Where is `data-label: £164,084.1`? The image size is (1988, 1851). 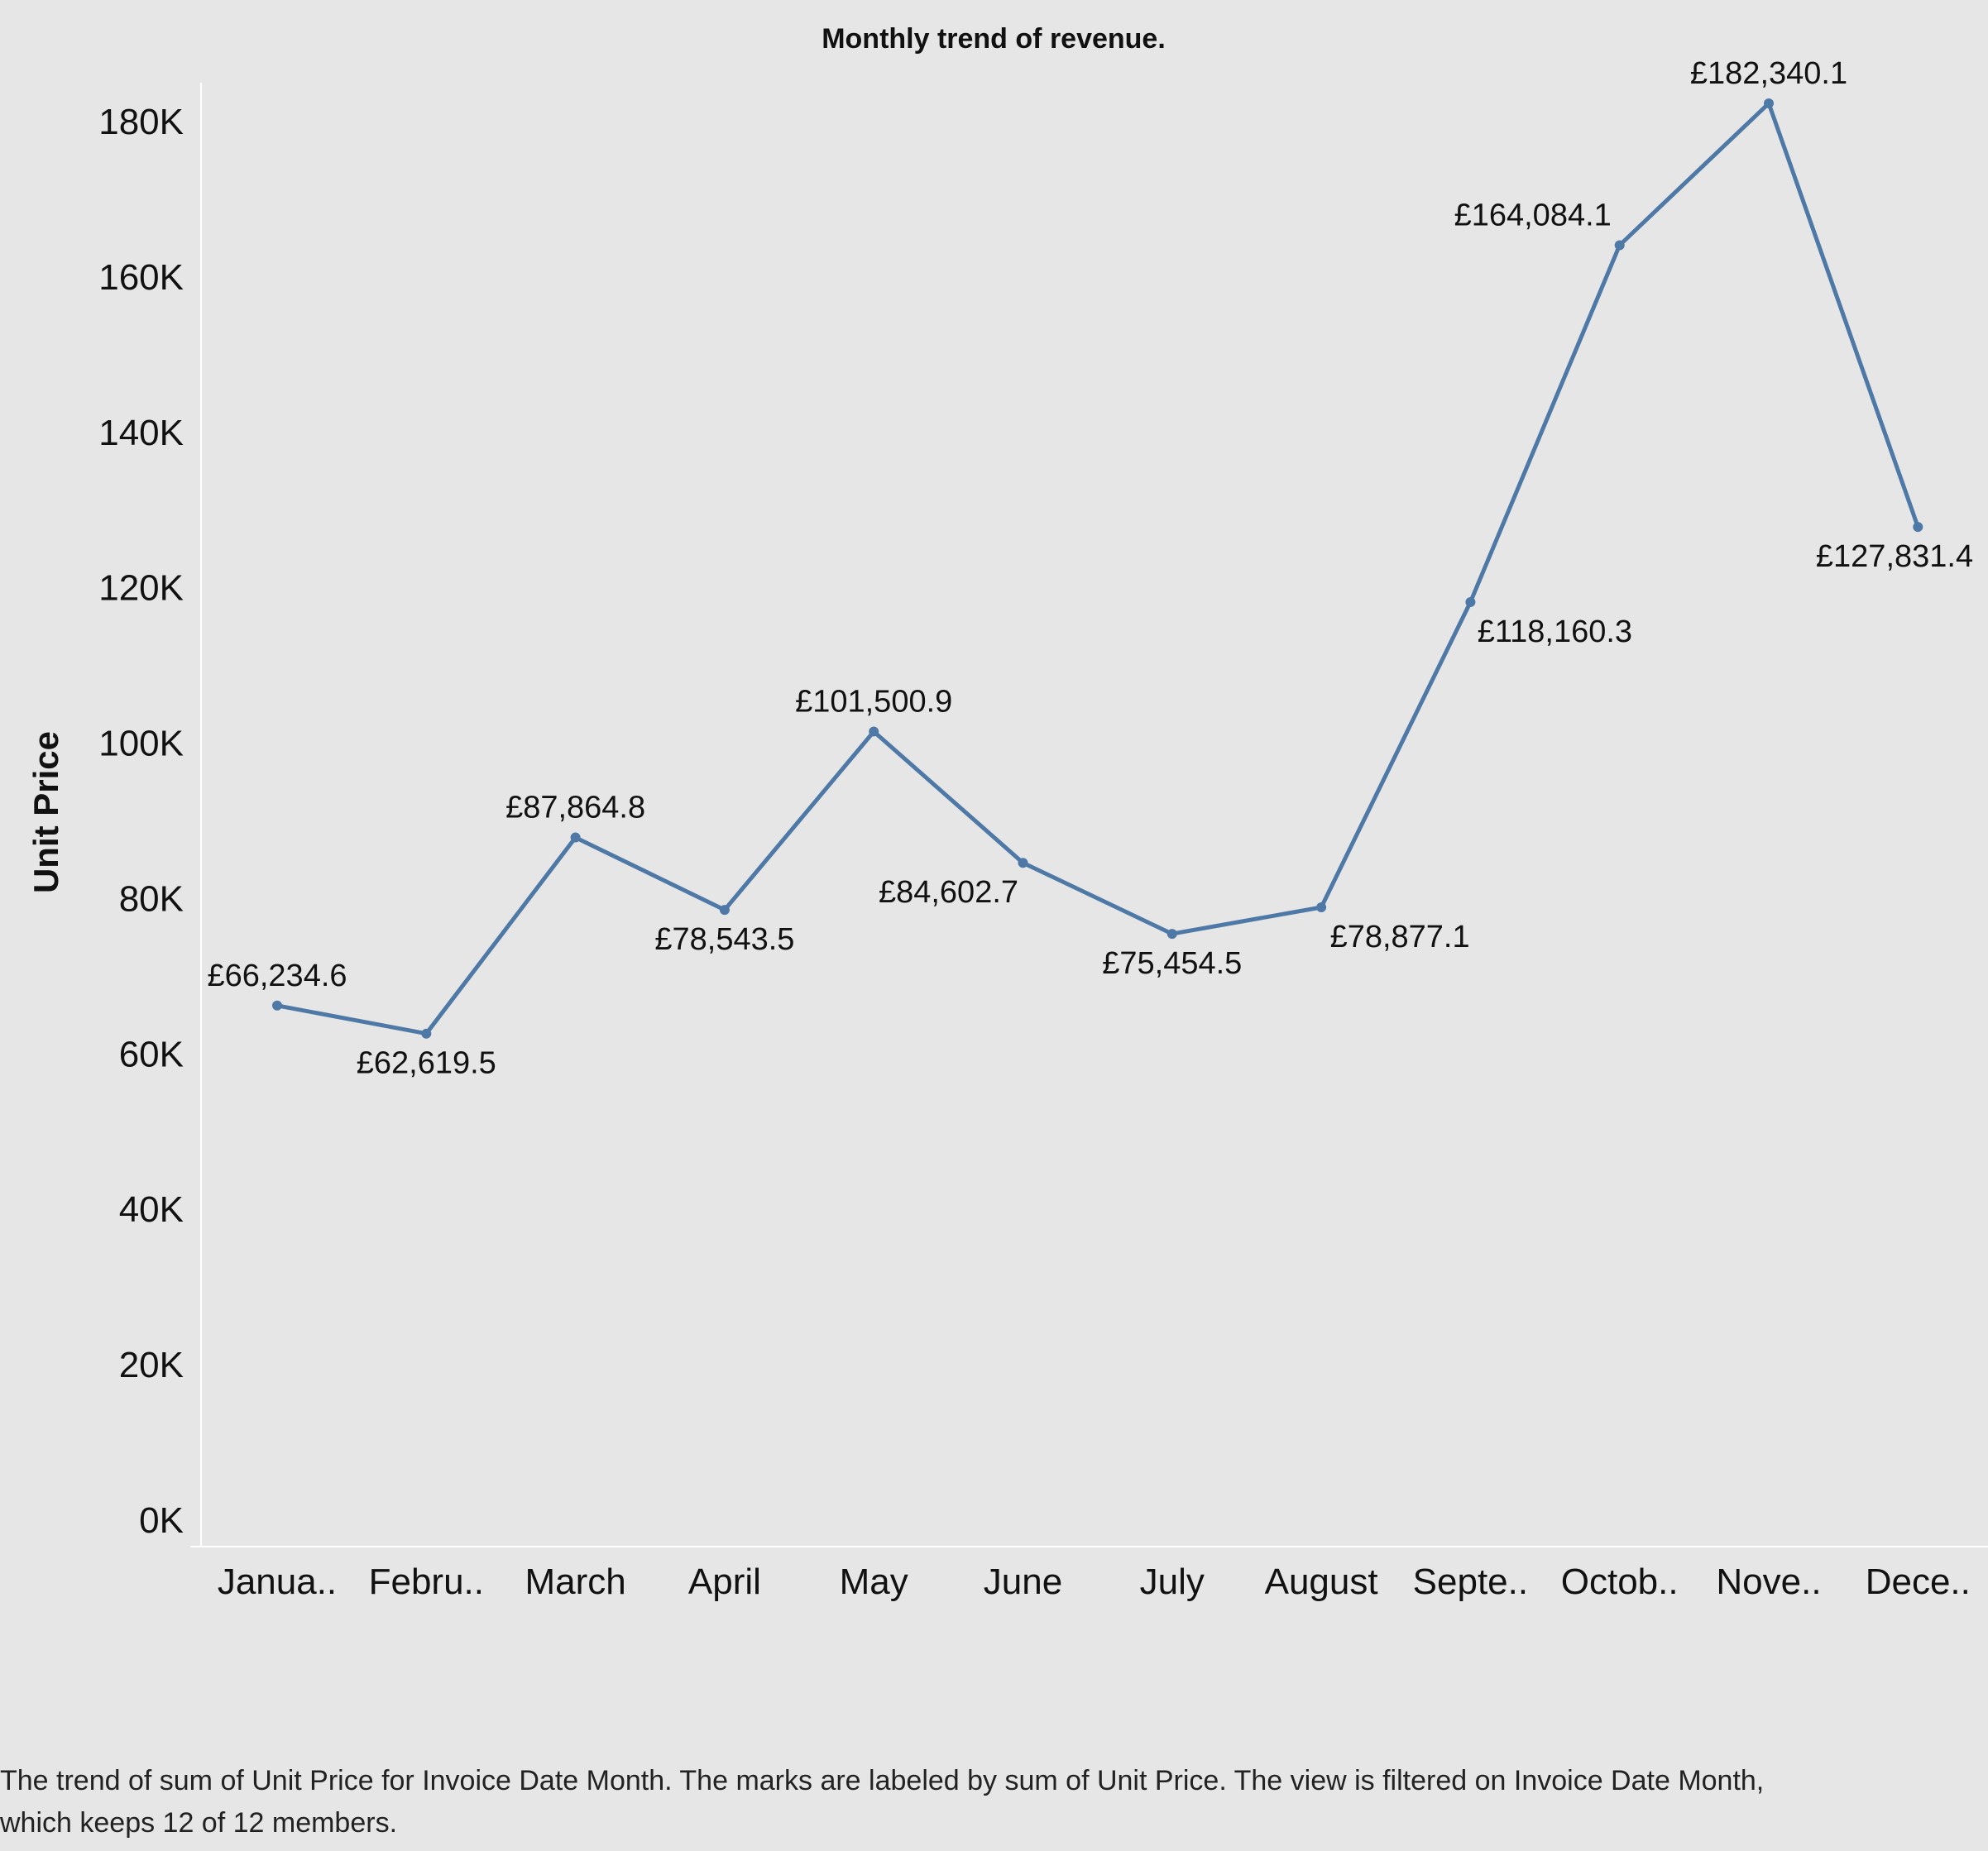 data-label: £164,084.1 is located at coordinates (1533, 215).